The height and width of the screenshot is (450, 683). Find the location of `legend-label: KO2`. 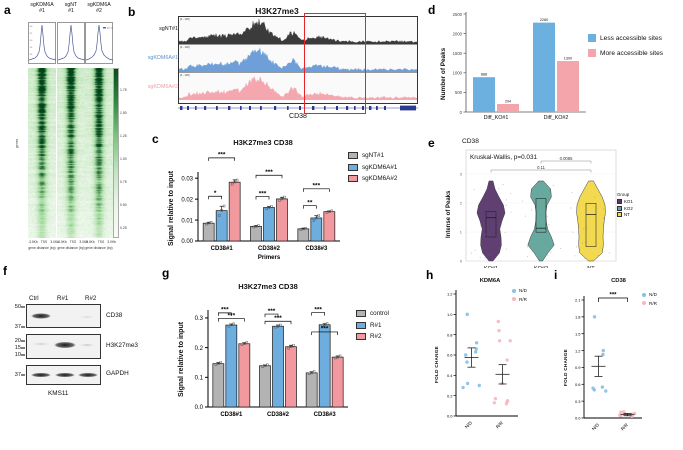

legend-label: KO2 is located at coordinates (628, 208).